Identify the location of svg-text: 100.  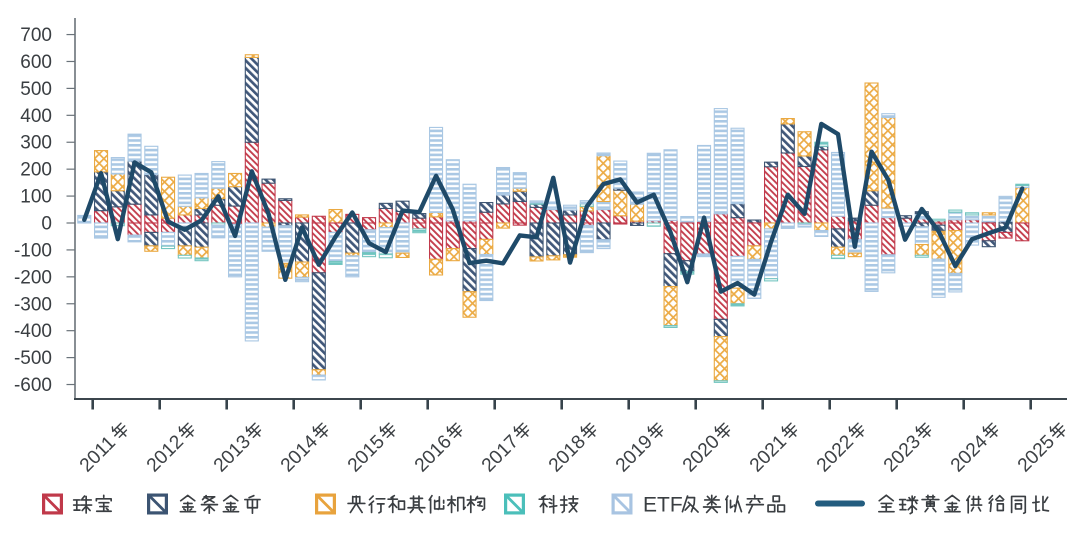
(36, 197).